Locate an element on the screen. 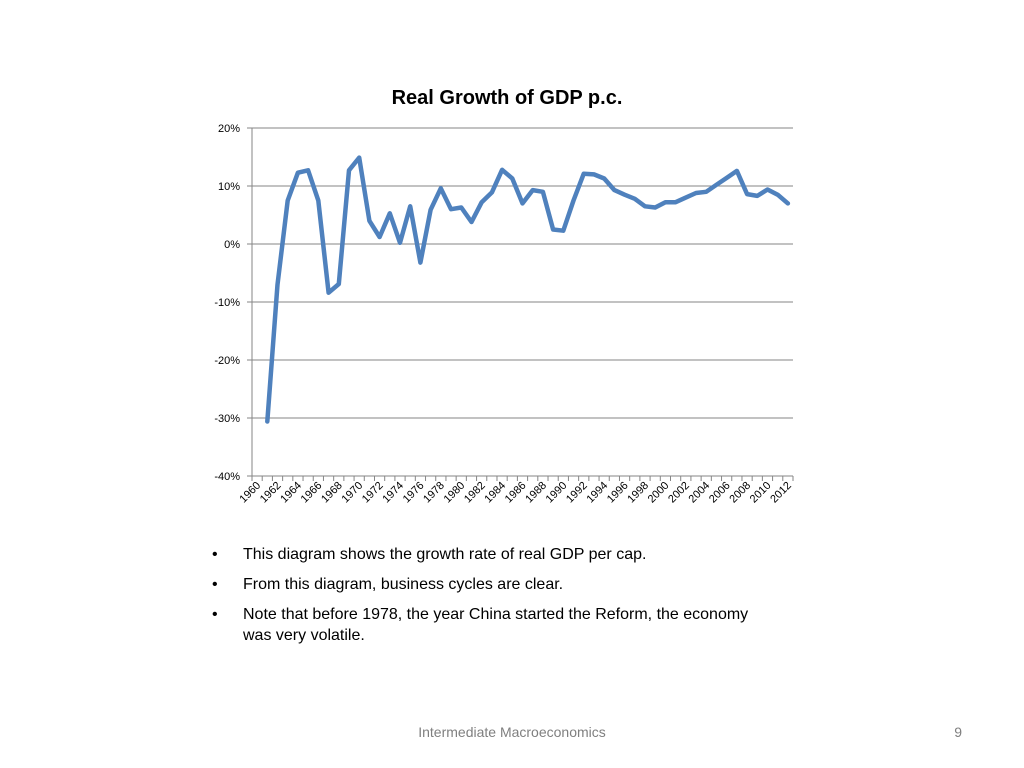  x-tick-label: 1994 is located at coordinates (597, 493).